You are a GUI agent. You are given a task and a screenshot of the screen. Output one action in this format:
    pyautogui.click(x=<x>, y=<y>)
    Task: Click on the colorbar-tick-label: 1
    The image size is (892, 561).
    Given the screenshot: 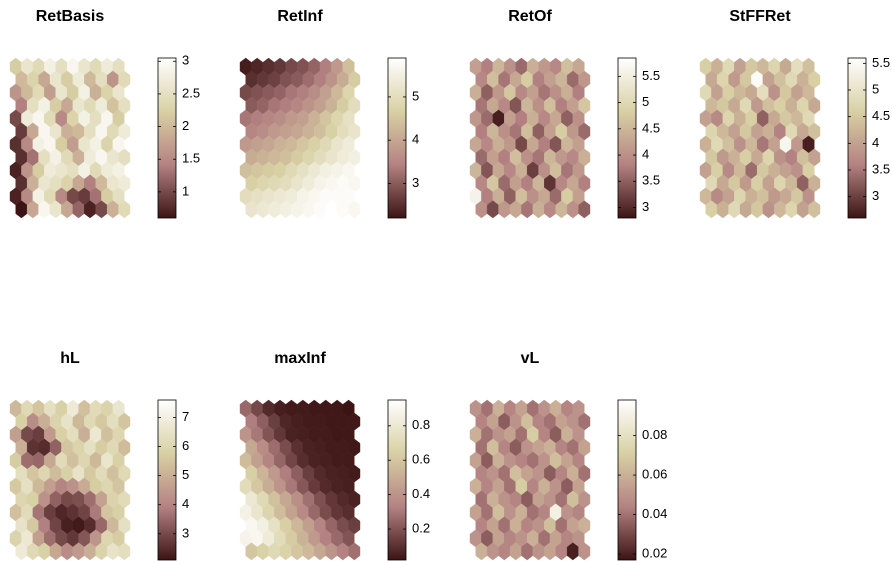 What is the action you would take?
    pyautogui.click(x=185, y=190)
    